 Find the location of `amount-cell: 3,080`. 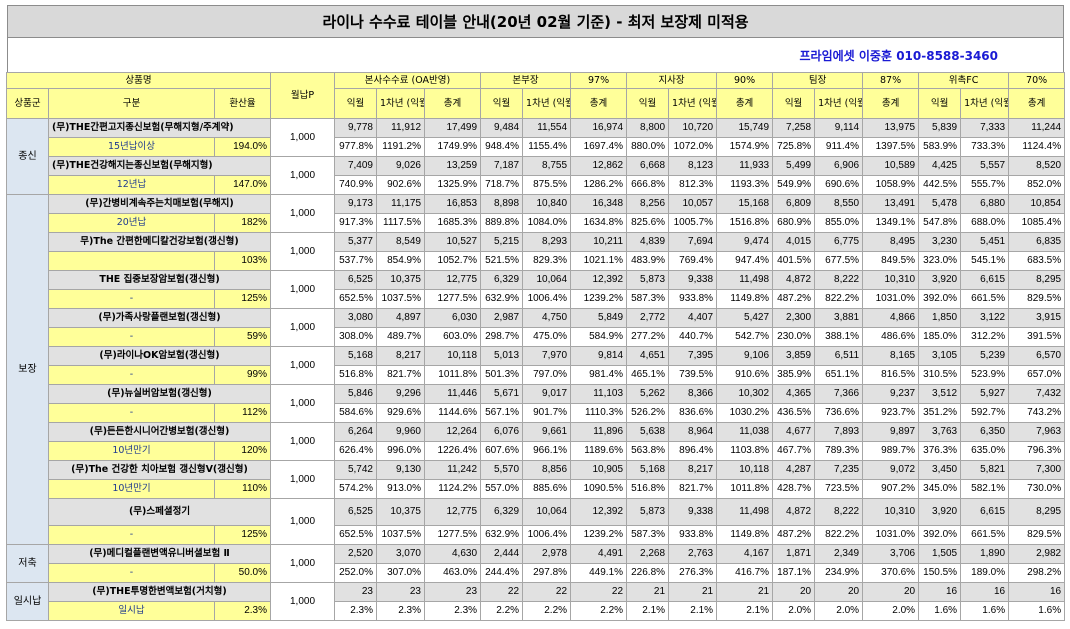

amount-cell: 3,080 is located at coordinates (355, 318).